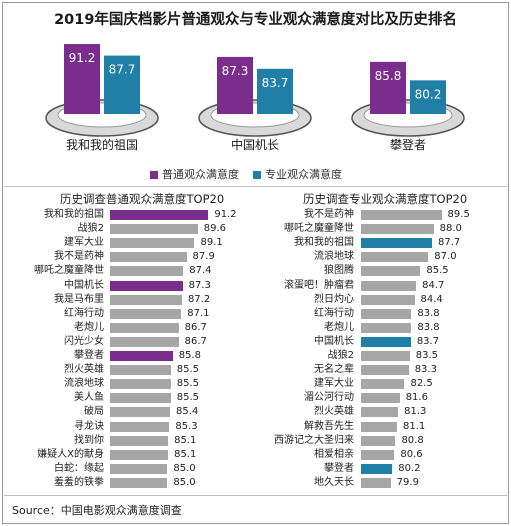  Describe the element at coordinates (255, 257) in the screenshot. I see `rank-row: 流浪地球 87.0` at that location.